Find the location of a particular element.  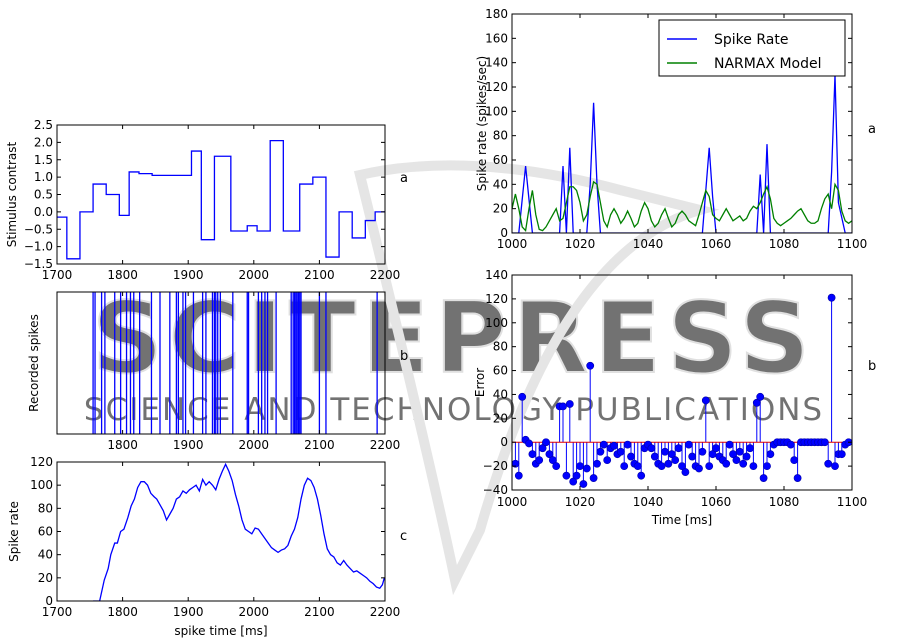

y-tick-label: 40 is located at coordinates (500, 394).